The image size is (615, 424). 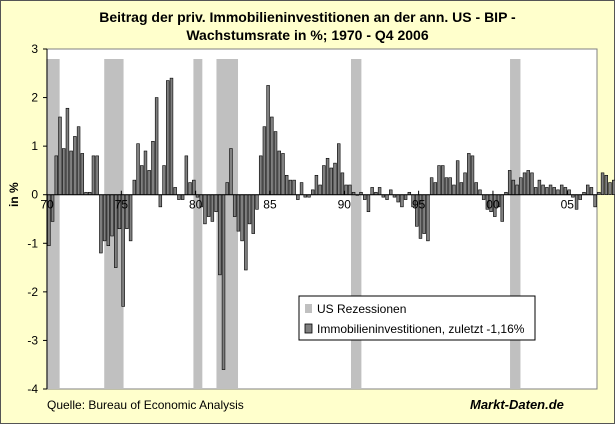 I want to click on x-tick-label-3: 85, so click(x=270, y=205).